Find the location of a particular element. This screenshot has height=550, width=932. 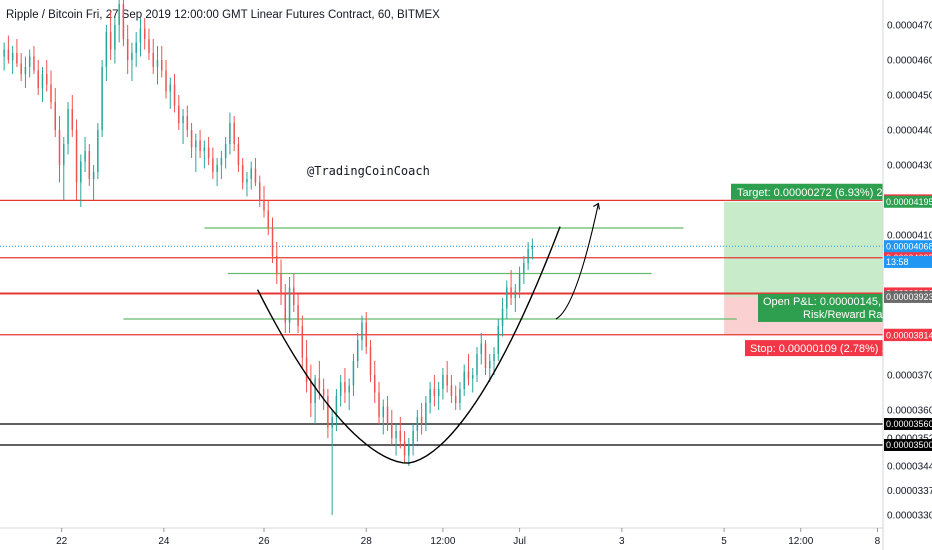

arrow-head-icon is located at coordinates (596, 206).